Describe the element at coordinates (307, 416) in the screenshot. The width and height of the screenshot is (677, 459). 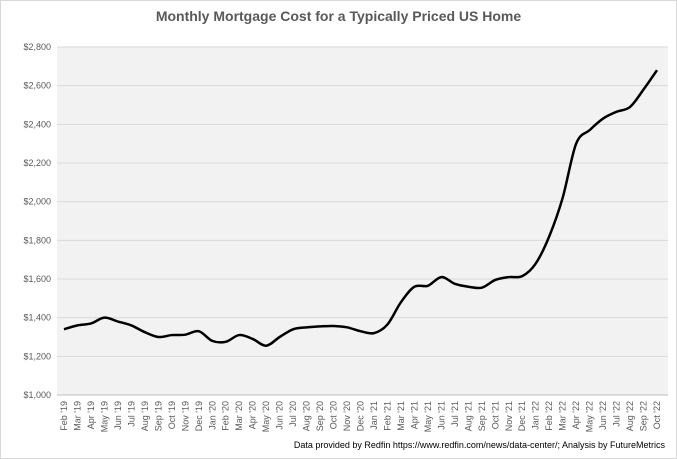
I see `x-tick-label: Aug '20` at that location.